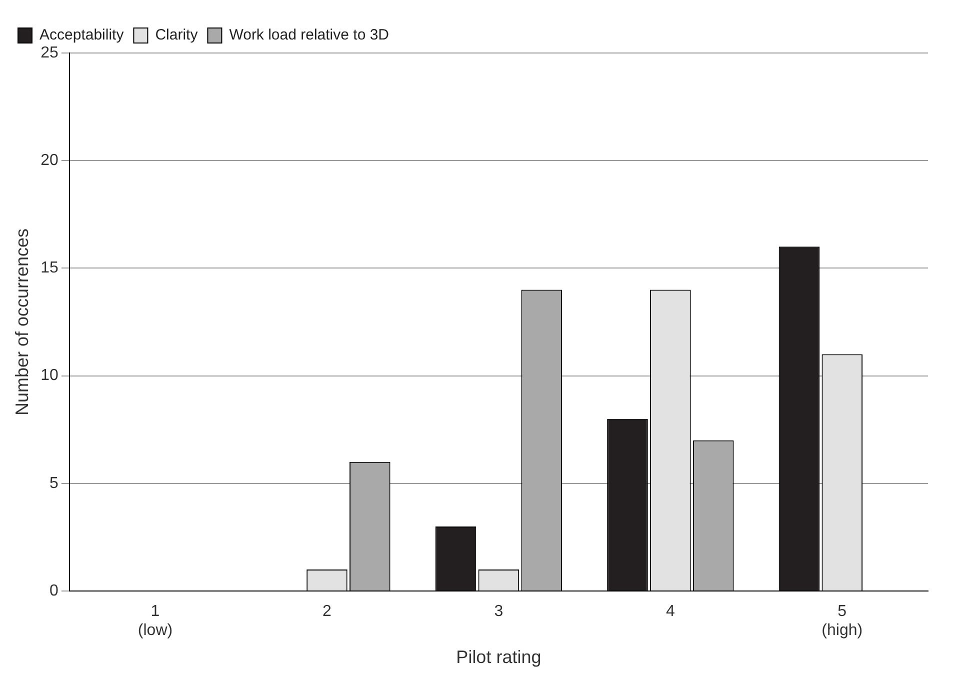  Describe the element at coordinates (49, 53) in the screenshot. I see `y-tick-label: 25` at that location.